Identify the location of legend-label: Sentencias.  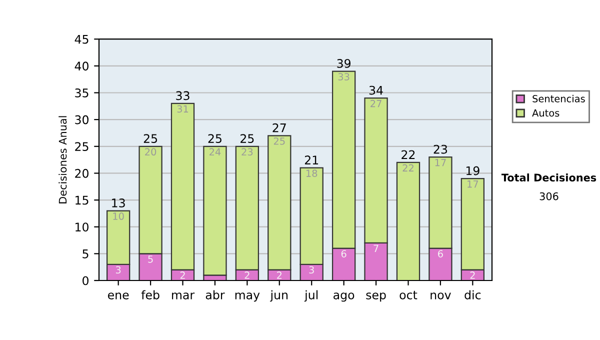
(558, 98).